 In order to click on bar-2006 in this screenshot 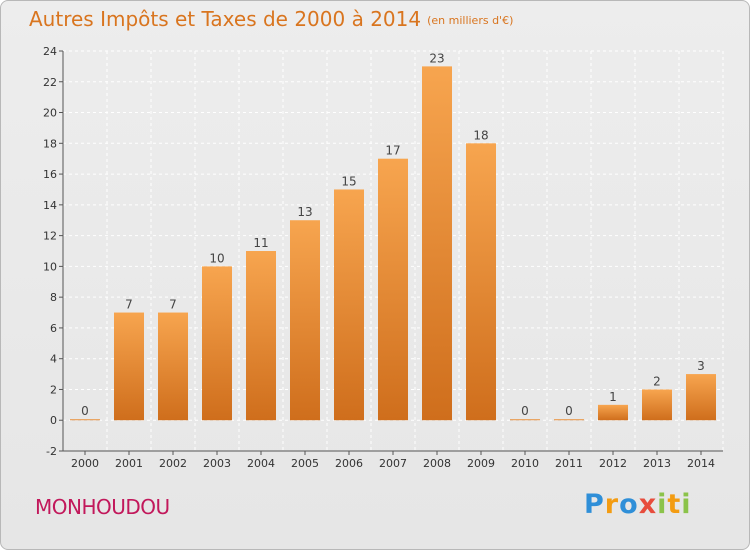, I will do `click(349, 305)`.